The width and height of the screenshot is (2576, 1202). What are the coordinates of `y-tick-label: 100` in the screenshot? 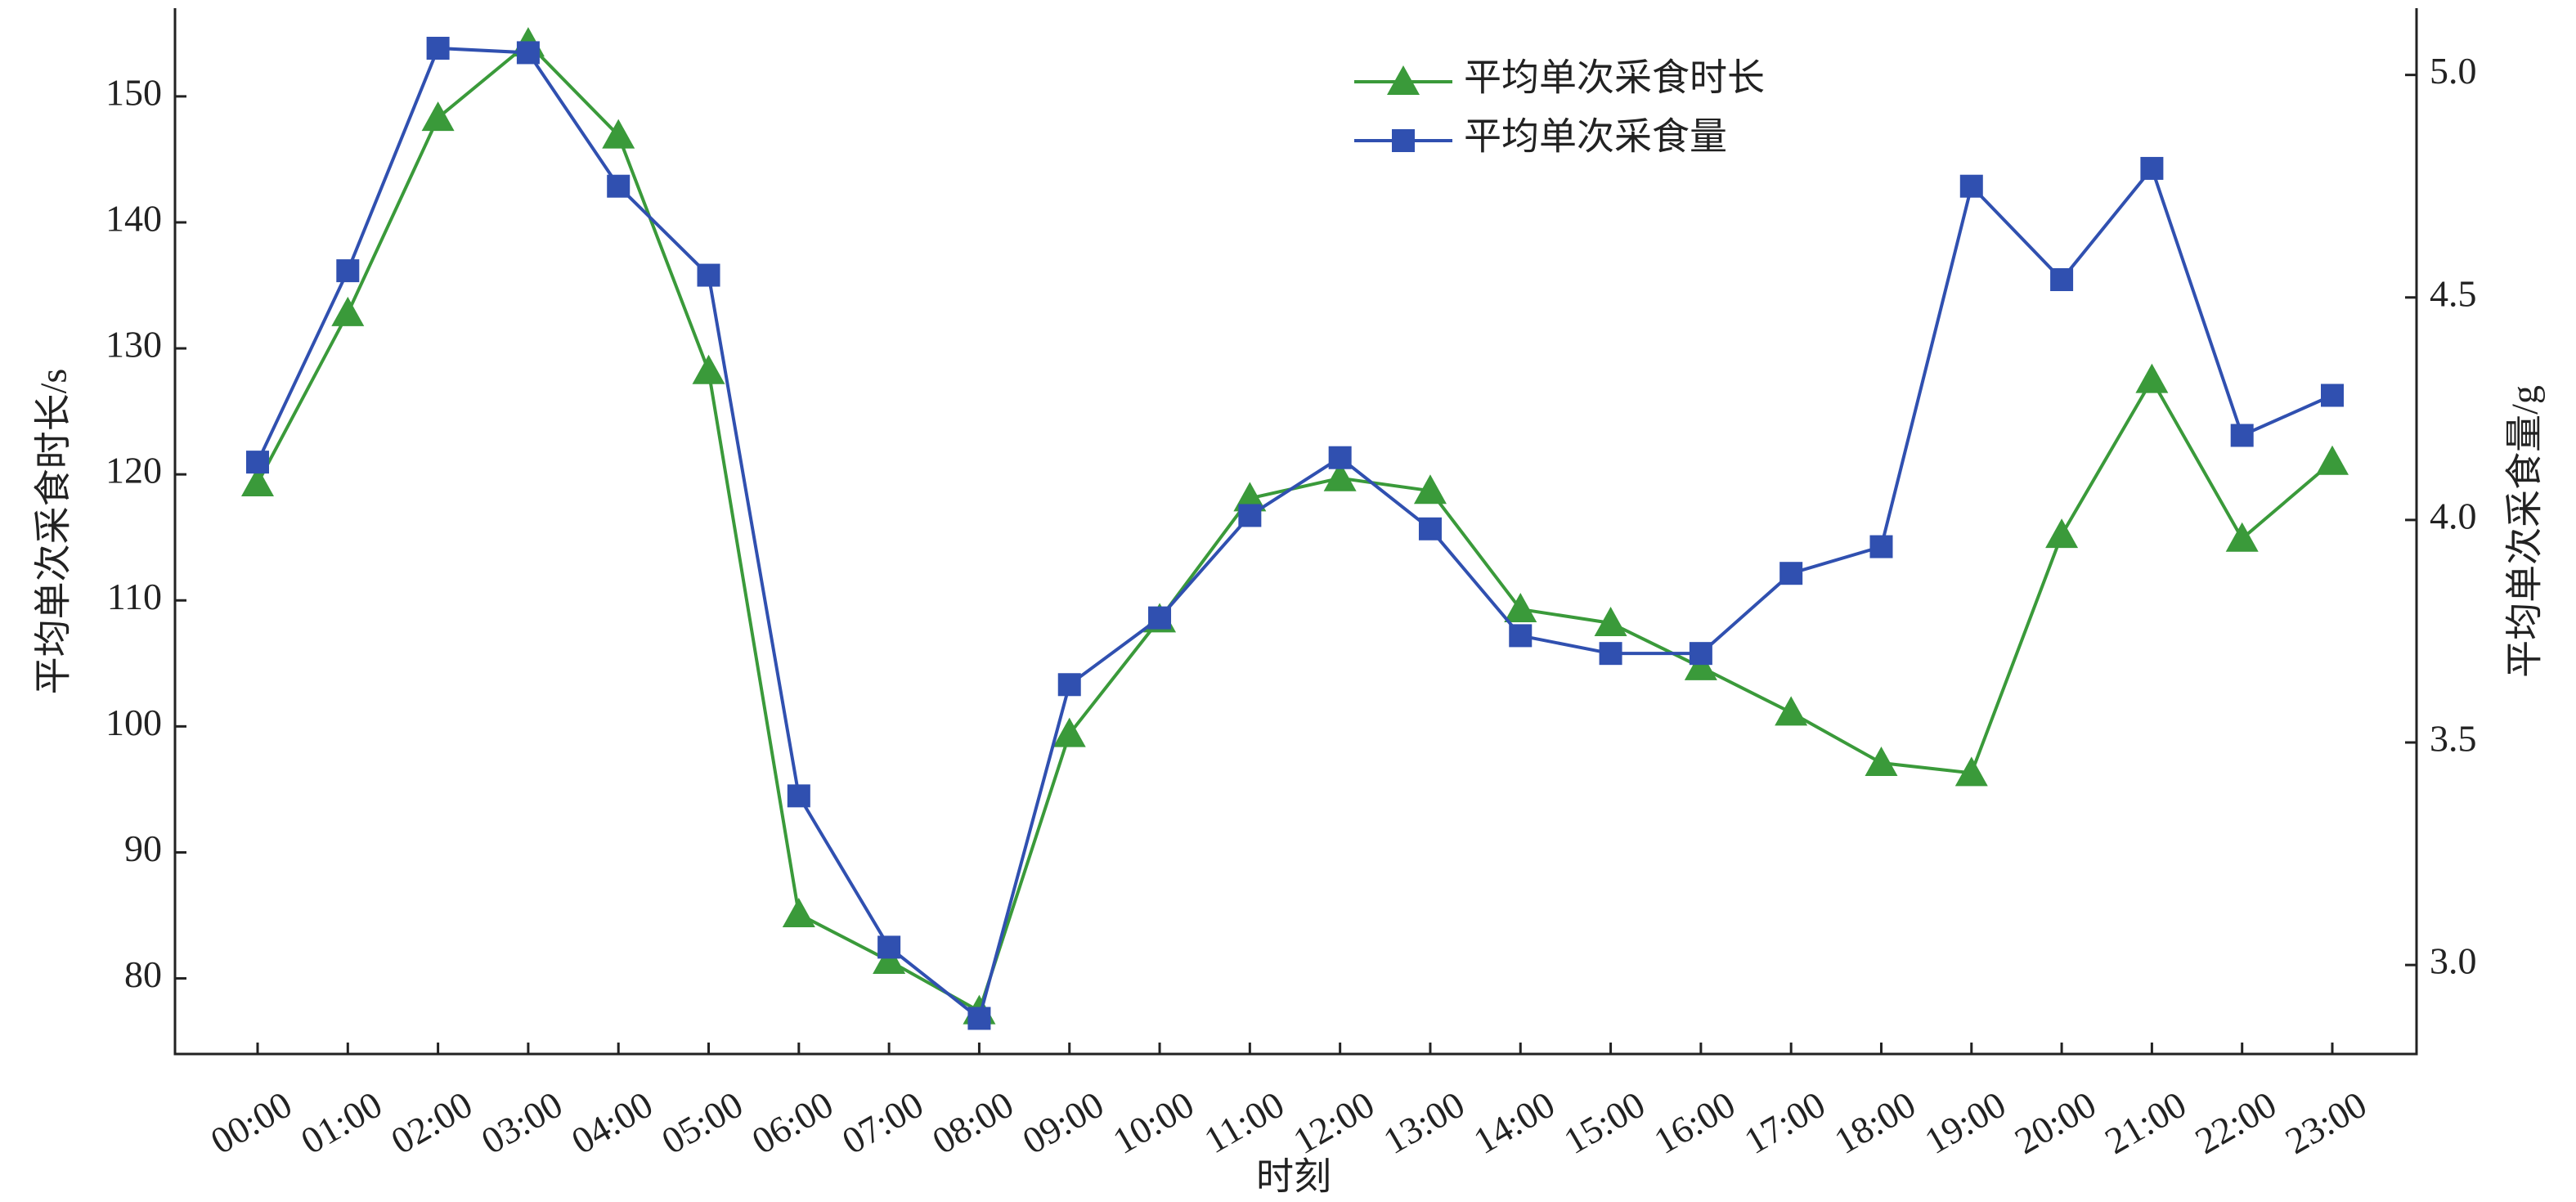 It's located at (133, 722).